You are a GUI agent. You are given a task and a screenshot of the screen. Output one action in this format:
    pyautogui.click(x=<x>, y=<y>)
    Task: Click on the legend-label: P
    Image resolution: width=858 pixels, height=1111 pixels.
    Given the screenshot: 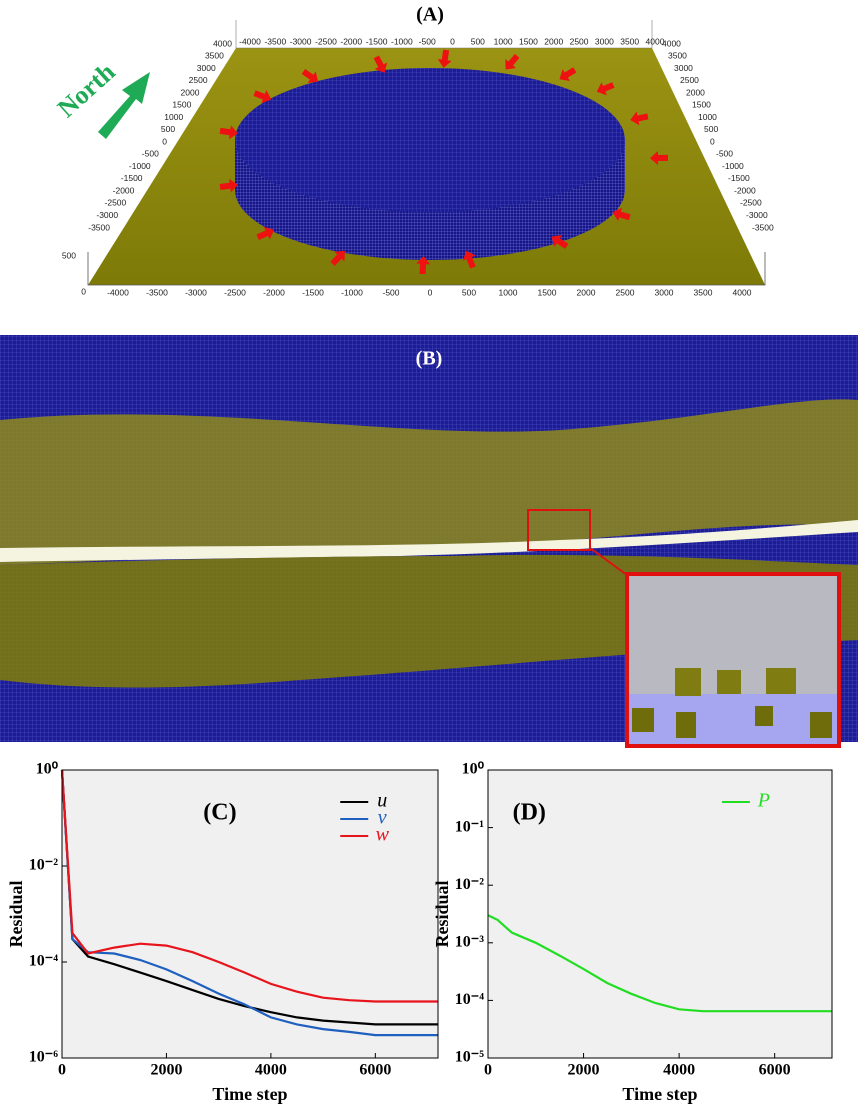 What is the action you would take?
    pyautogui.click(x=763, y=801)
    